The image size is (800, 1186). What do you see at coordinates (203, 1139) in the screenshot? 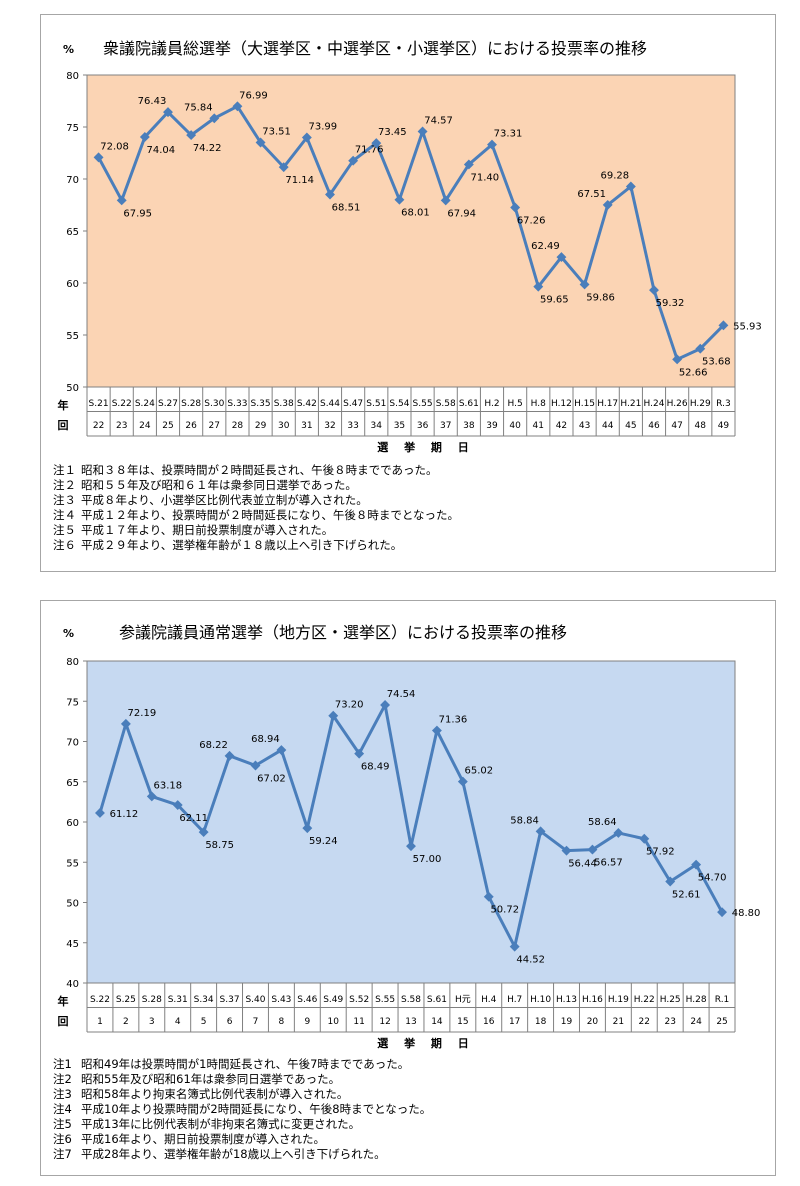
I see `note-text: 平成16年より、期日前投票制度が導入された。` at bounding box center [203, 1139].